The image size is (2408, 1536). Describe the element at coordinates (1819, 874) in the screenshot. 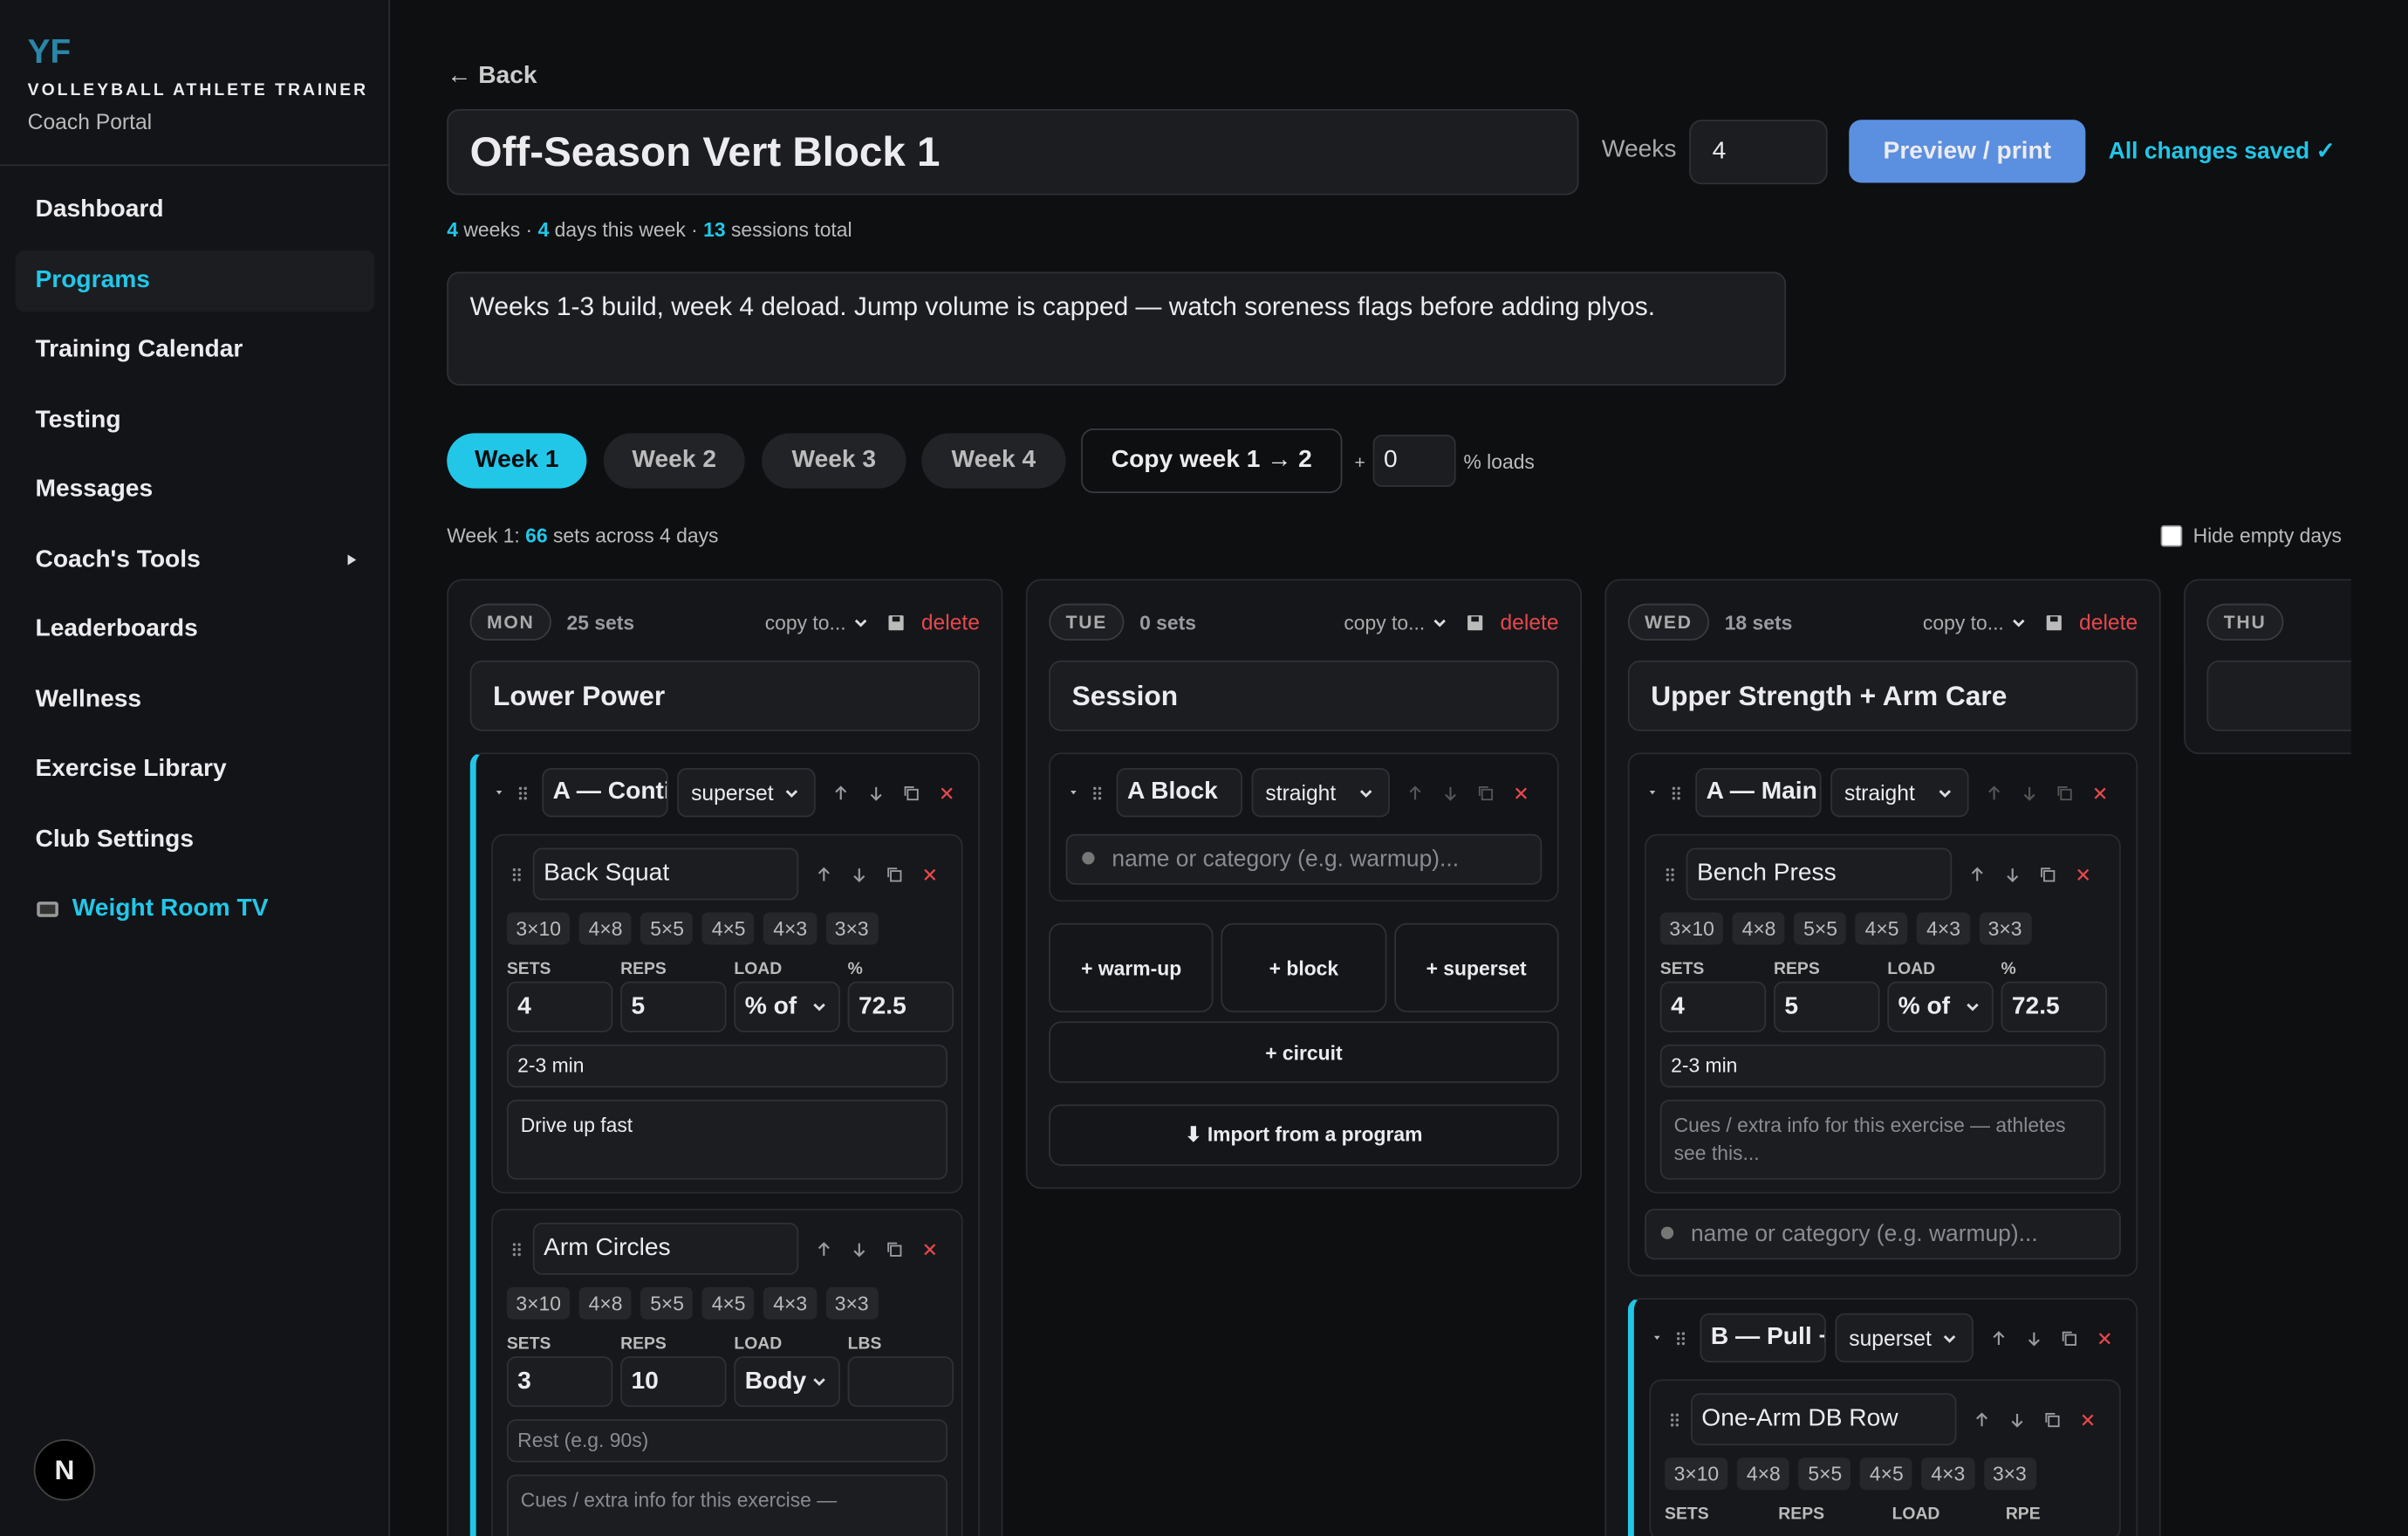

I see `exercise-name: Bench Press` at that location.